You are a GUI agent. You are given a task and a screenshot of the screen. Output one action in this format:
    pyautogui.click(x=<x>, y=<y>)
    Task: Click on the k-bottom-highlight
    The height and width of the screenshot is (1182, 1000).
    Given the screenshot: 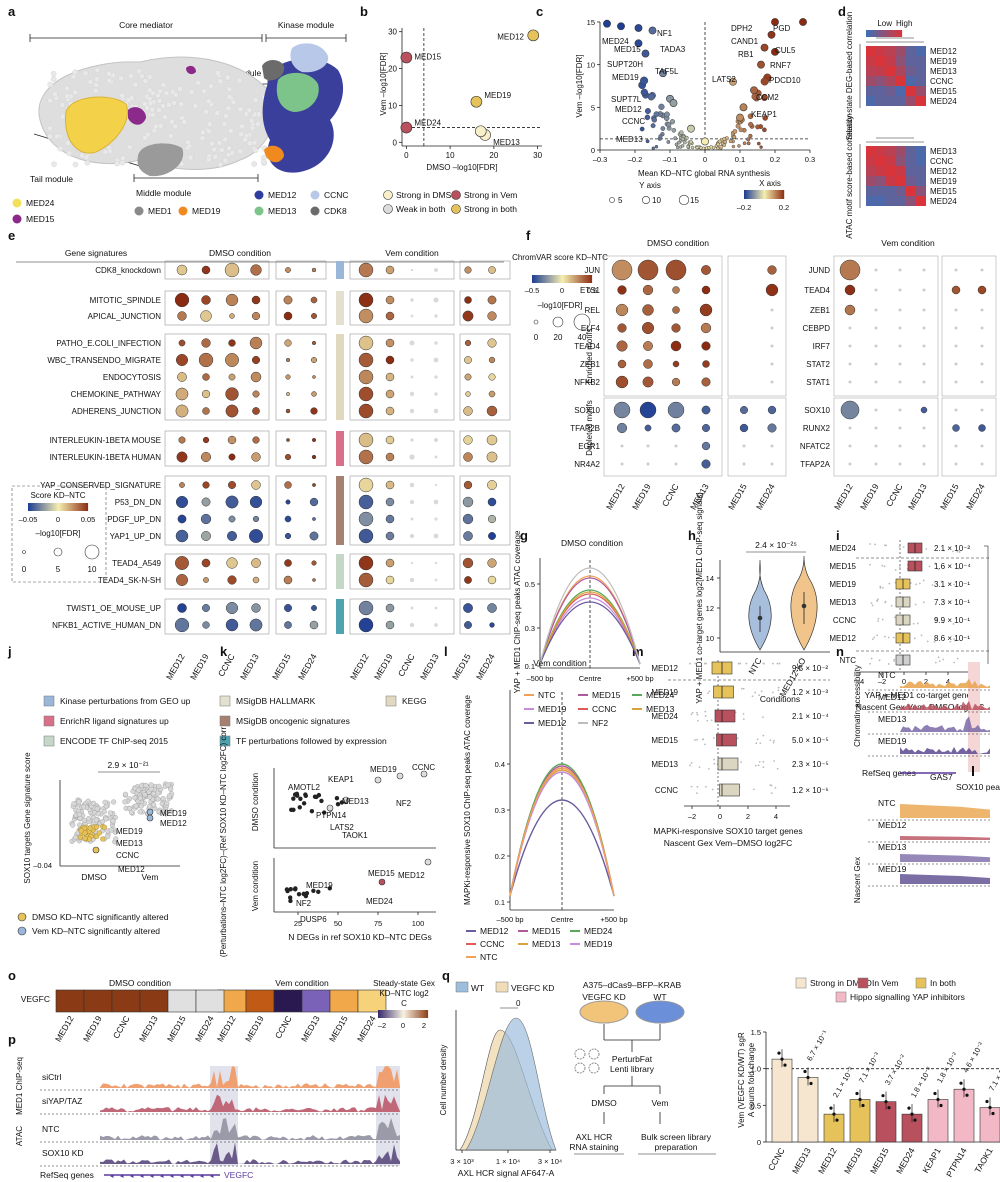 What is the action you would take?
    pyautogui.click(x=428, y=862)
    